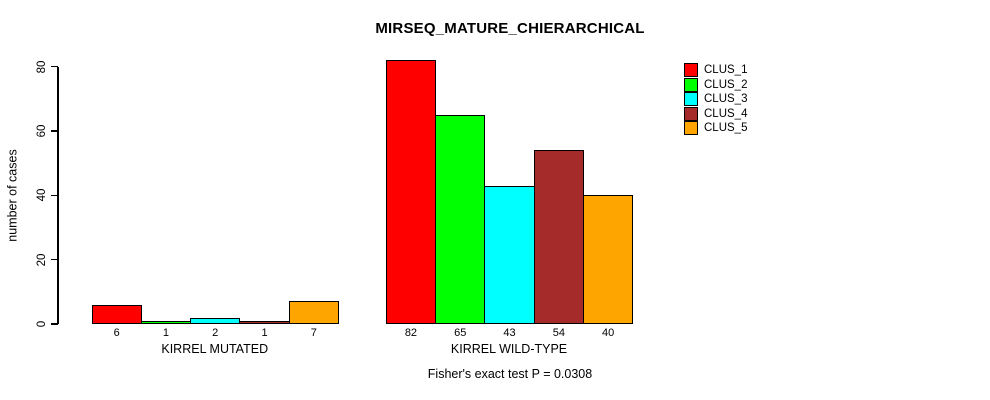  Describe the element at coordinates (42, 131) in the screenshot. I see `y-tick-label: 60` at that location.